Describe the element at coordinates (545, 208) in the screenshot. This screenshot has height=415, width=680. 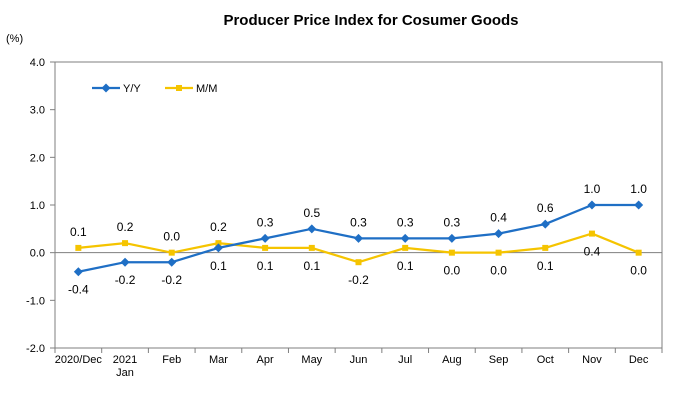
I see `data-label-yy: 0.6` at that location.